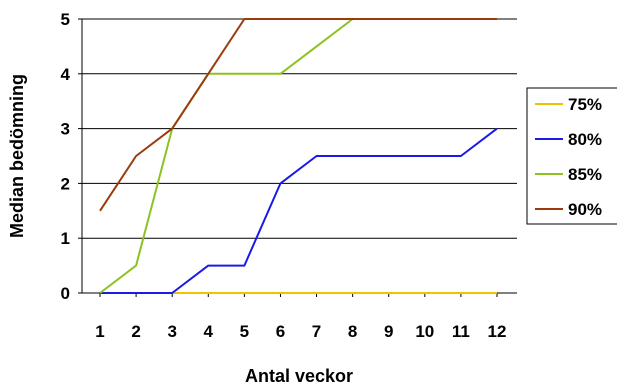 The width and height of the screenshot is (617, 387). Describe the element at coordinates (66, 74) in the screenshot. I see `y-tick-label: 4` at that location.